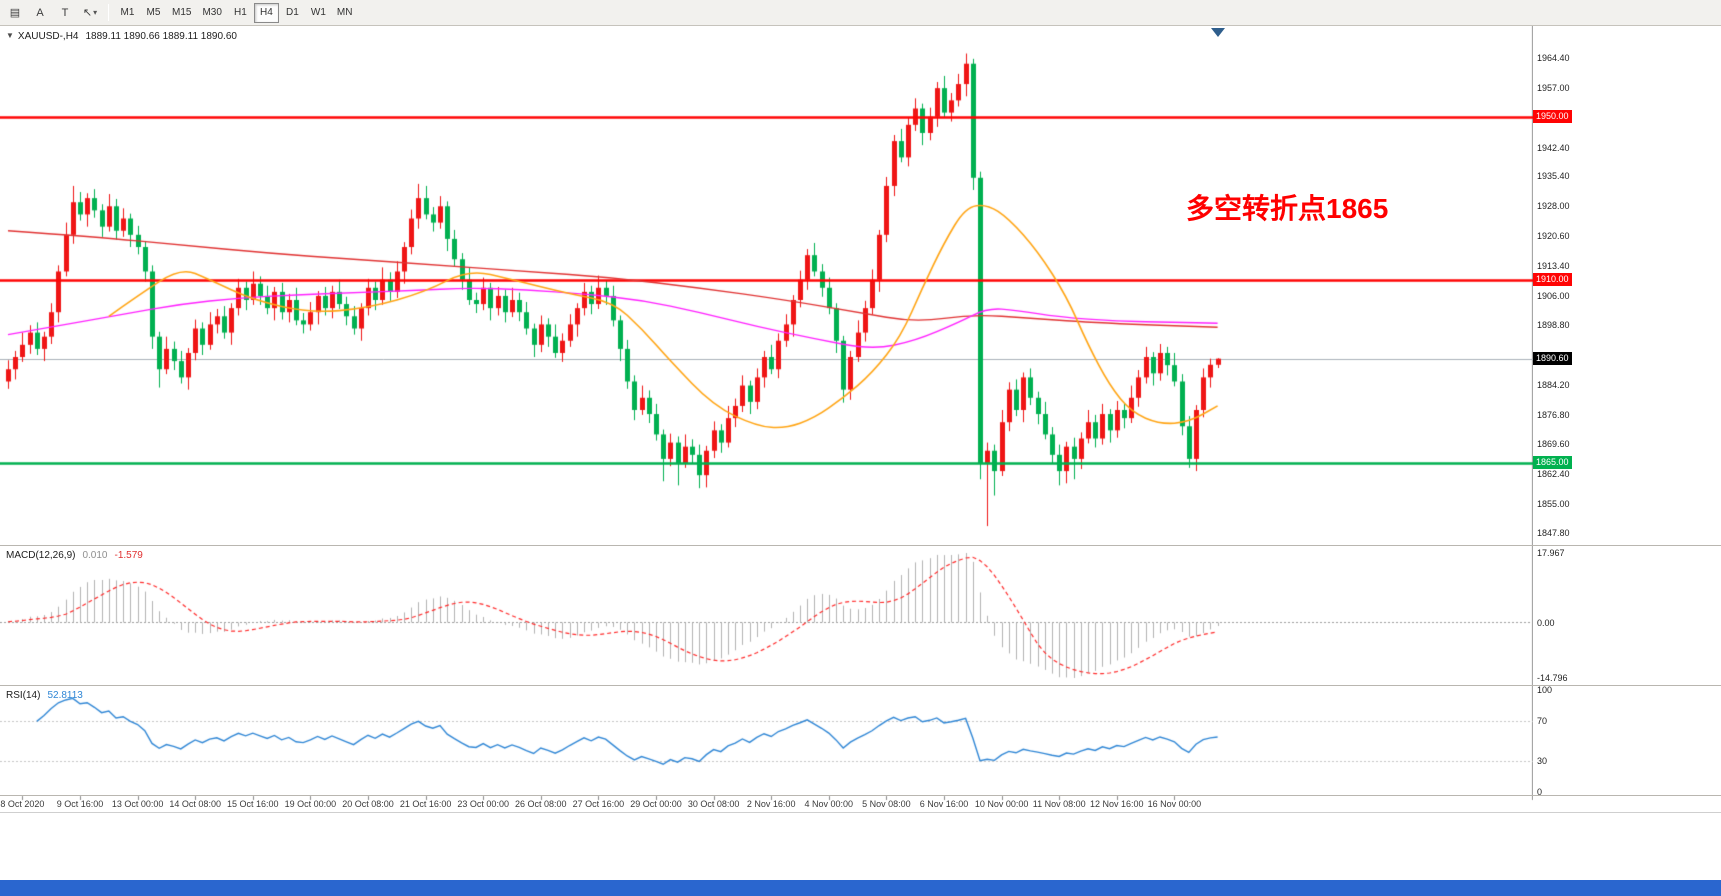 Image resolution: width=1721 pixels, height=896 pixels. What do you see at coordinates (1553, 473) in the screenshot?
I see `price-axis-label: 1862.40` at bounding box center [1553, 473].